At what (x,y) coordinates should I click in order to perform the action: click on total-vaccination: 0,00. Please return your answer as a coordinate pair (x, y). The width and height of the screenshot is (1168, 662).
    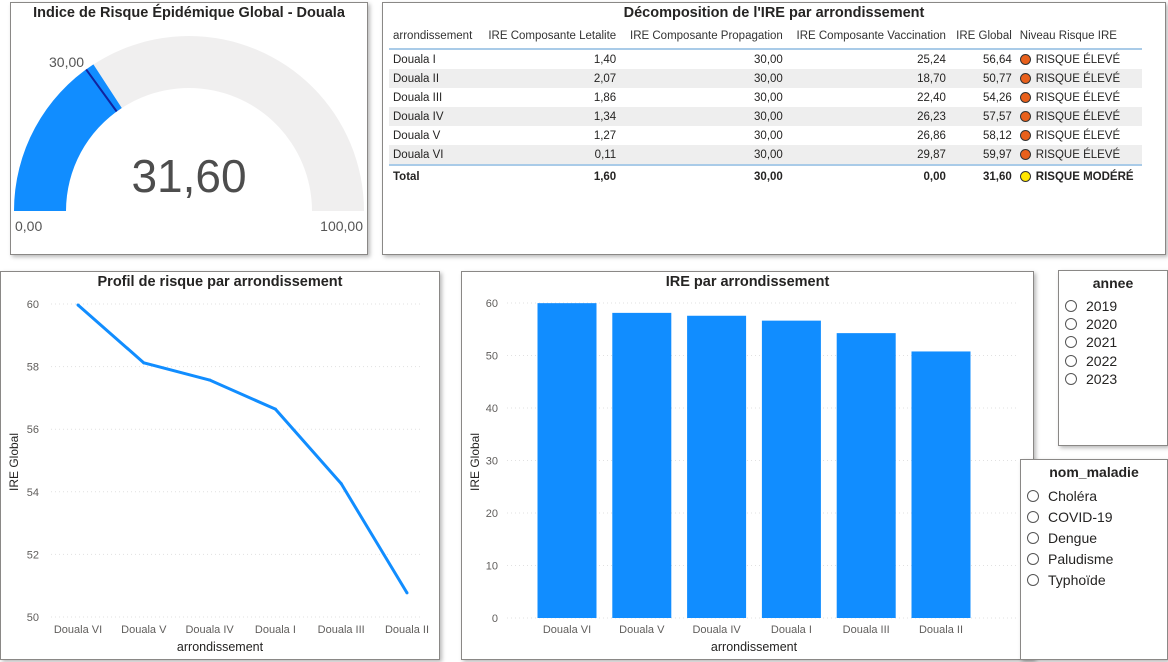
    Looking at the image, I should click on (868, 175).